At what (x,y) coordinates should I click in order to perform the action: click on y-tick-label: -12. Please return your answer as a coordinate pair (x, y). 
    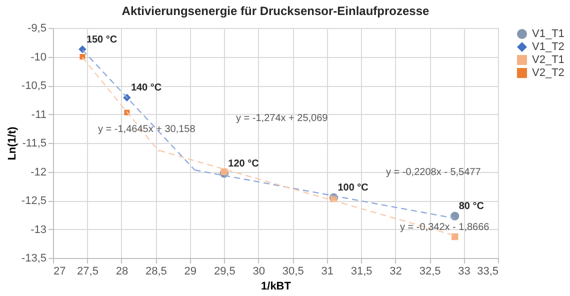
    Looking at the image, I should click on (38, 172).